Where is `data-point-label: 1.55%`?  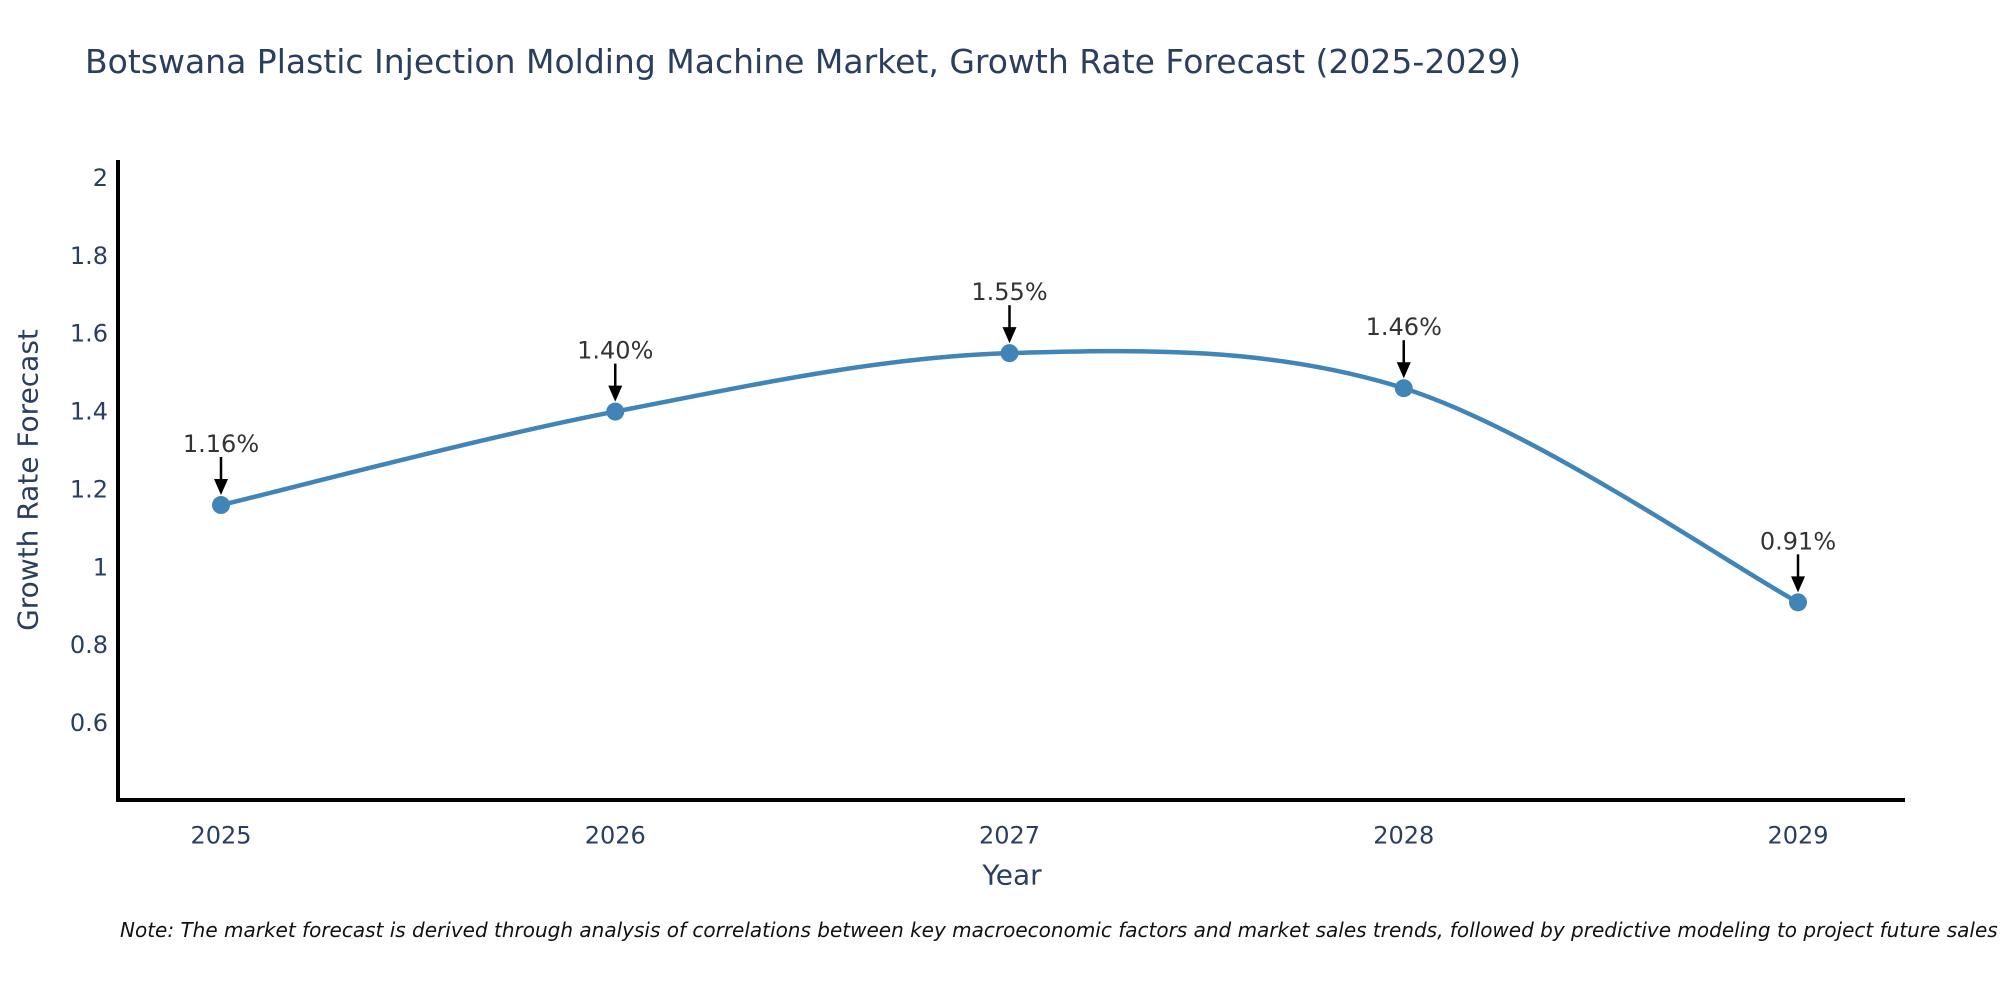 data-point-label: 1.55% is located at coordinates (1009, 292).